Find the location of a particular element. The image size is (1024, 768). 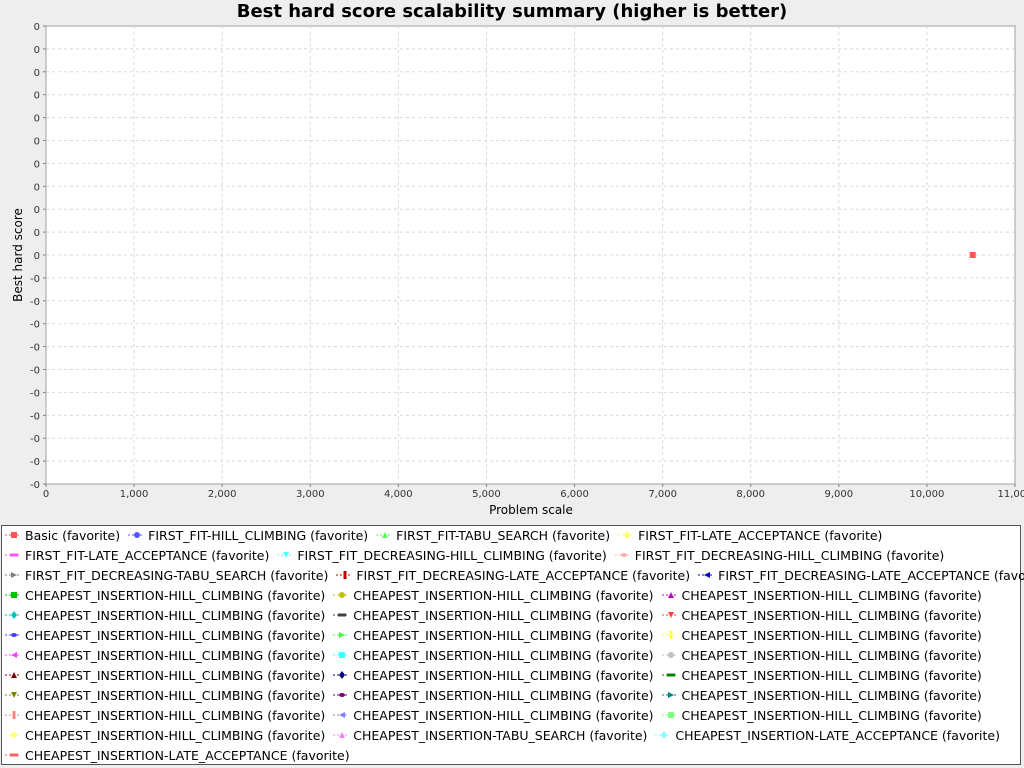

x-axis-label: Problem scale is located at coordinates (531, 510).